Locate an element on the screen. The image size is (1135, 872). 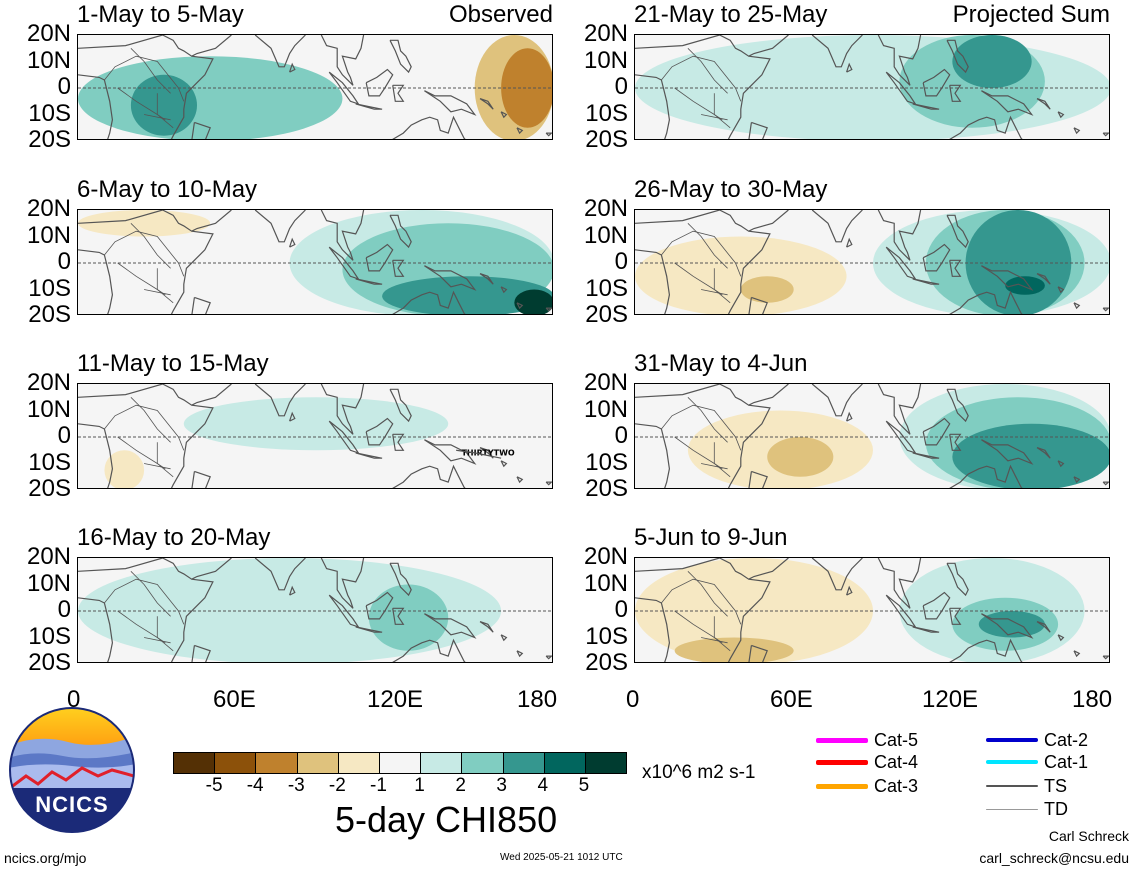
storm-legend-label: Cat-5 is located at coordinates (896, 740).